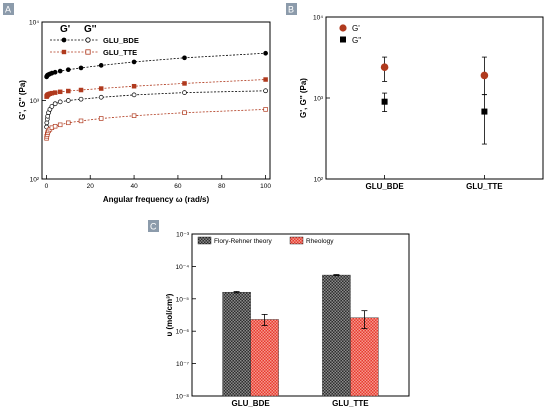  What do you see at coordinates (183, 364) in the screenshot?
I see `panel-c-y-tick-label: 10⁻⁷` at bounding box center [183, 364].